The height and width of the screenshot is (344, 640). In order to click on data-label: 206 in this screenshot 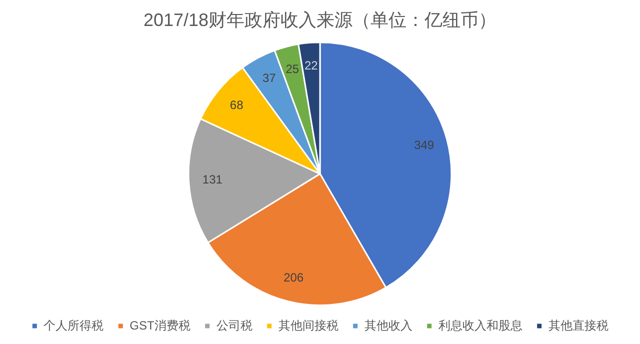, I will do `click(294, 277)`.